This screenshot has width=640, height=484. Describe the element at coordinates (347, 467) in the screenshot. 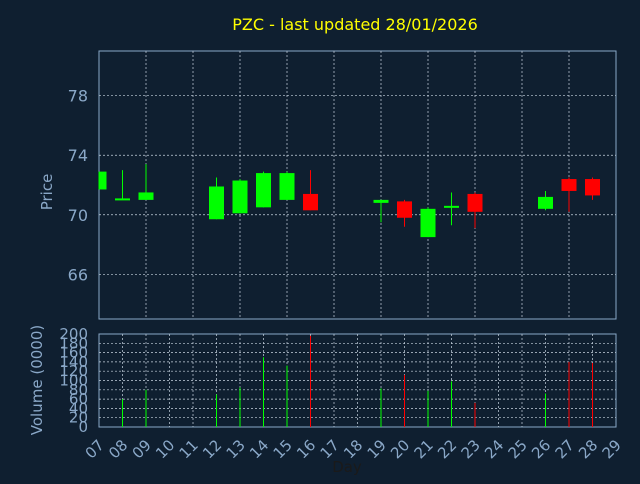

I see `x-axis-label: Day` at that location.